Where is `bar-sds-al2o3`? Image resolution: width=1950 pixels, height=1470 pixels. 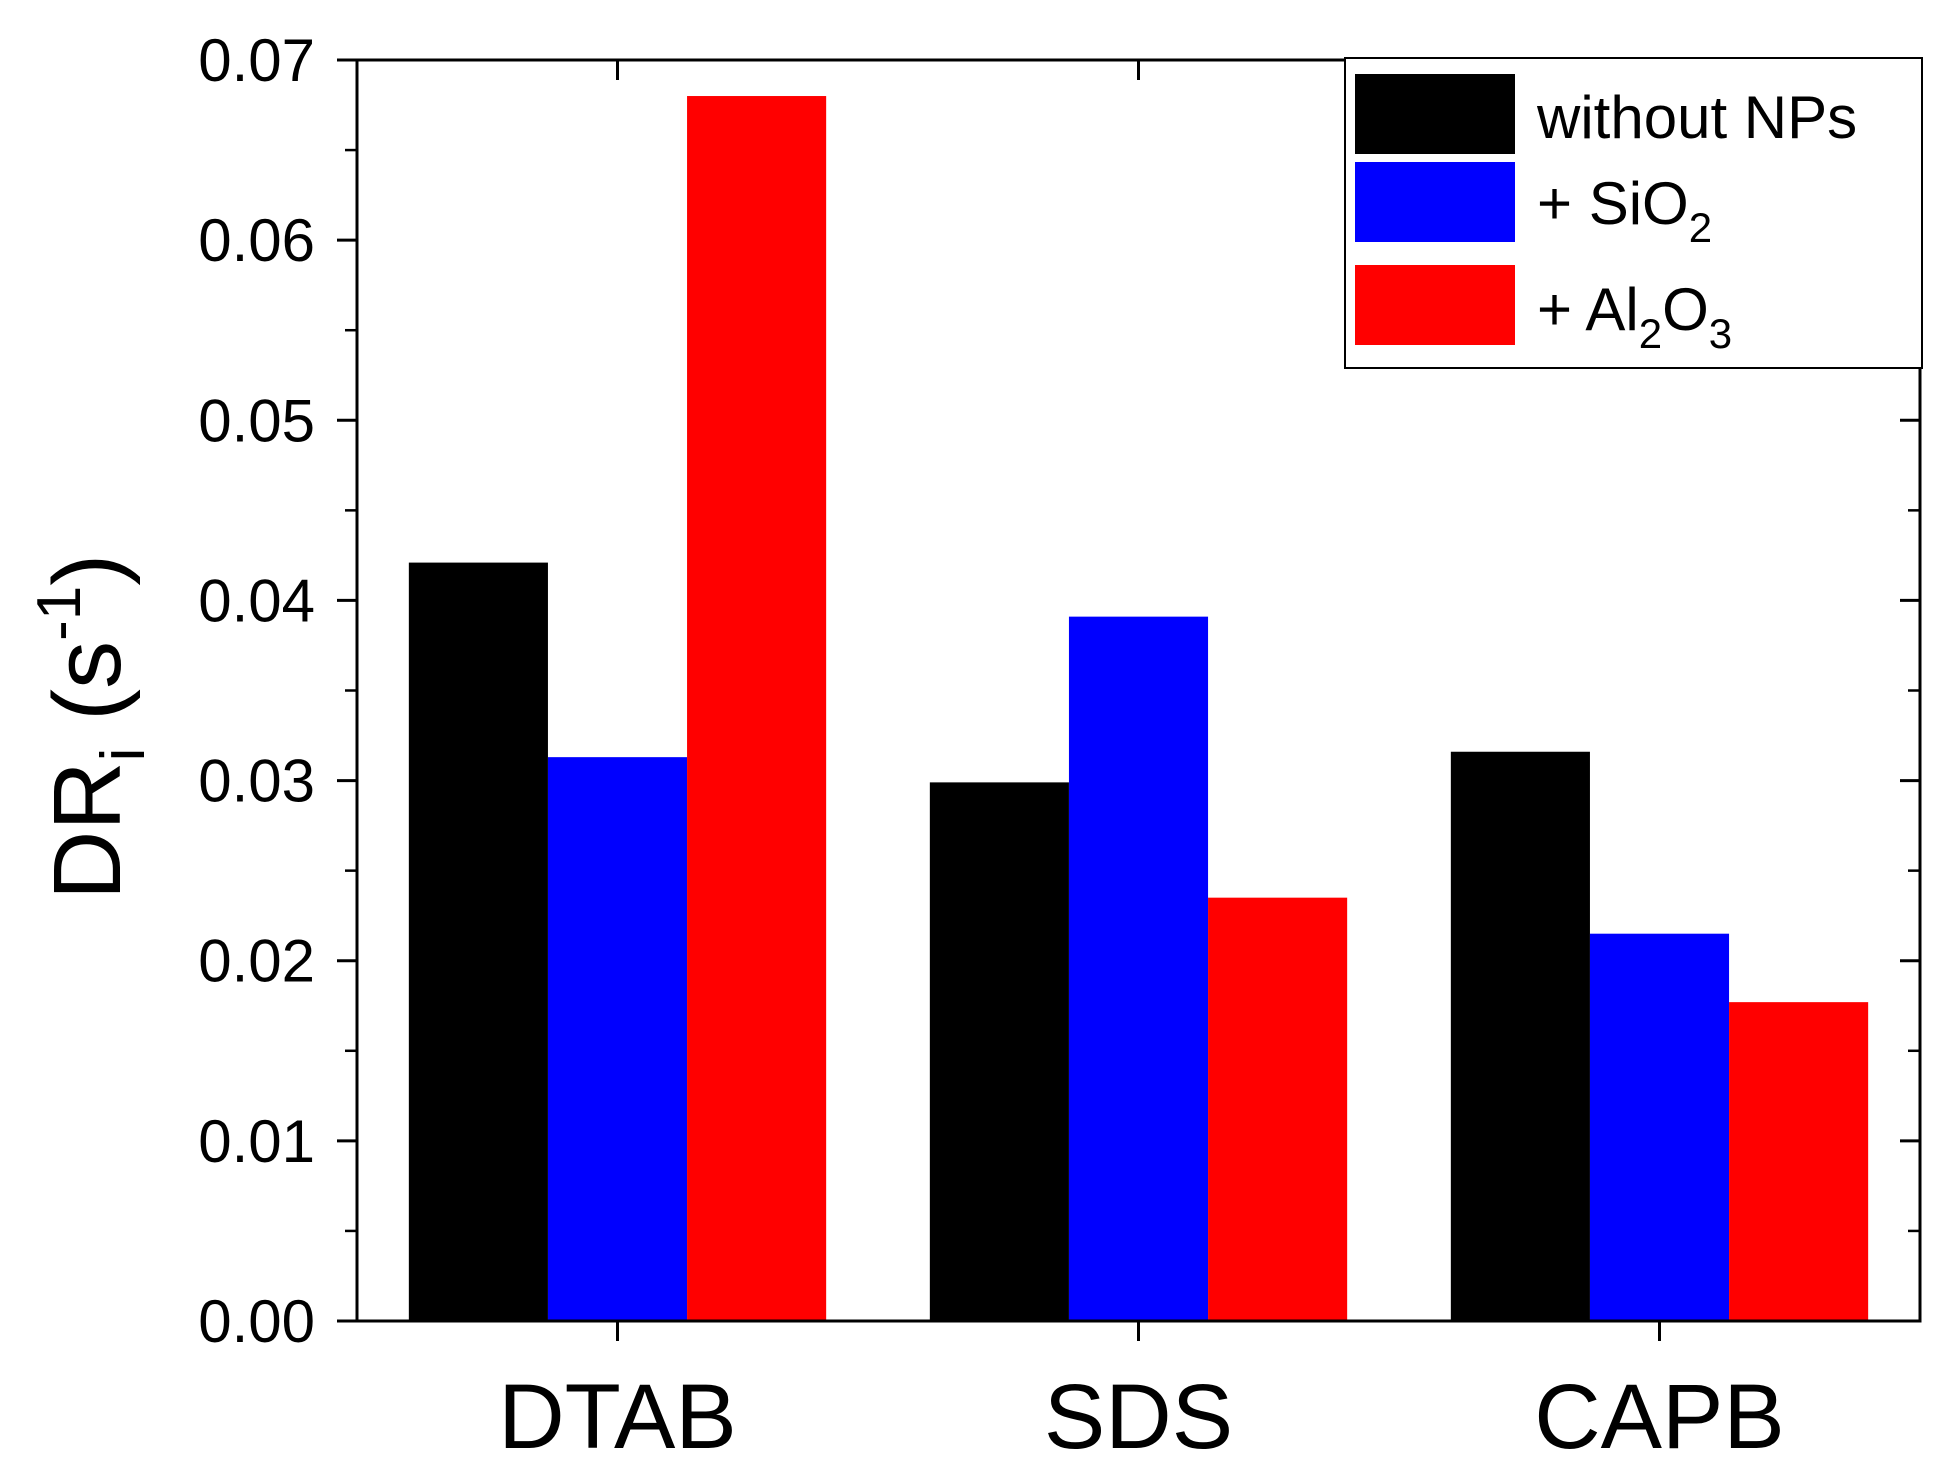 bar-sds-al2o3 is located at coordinates (1278, 1109).